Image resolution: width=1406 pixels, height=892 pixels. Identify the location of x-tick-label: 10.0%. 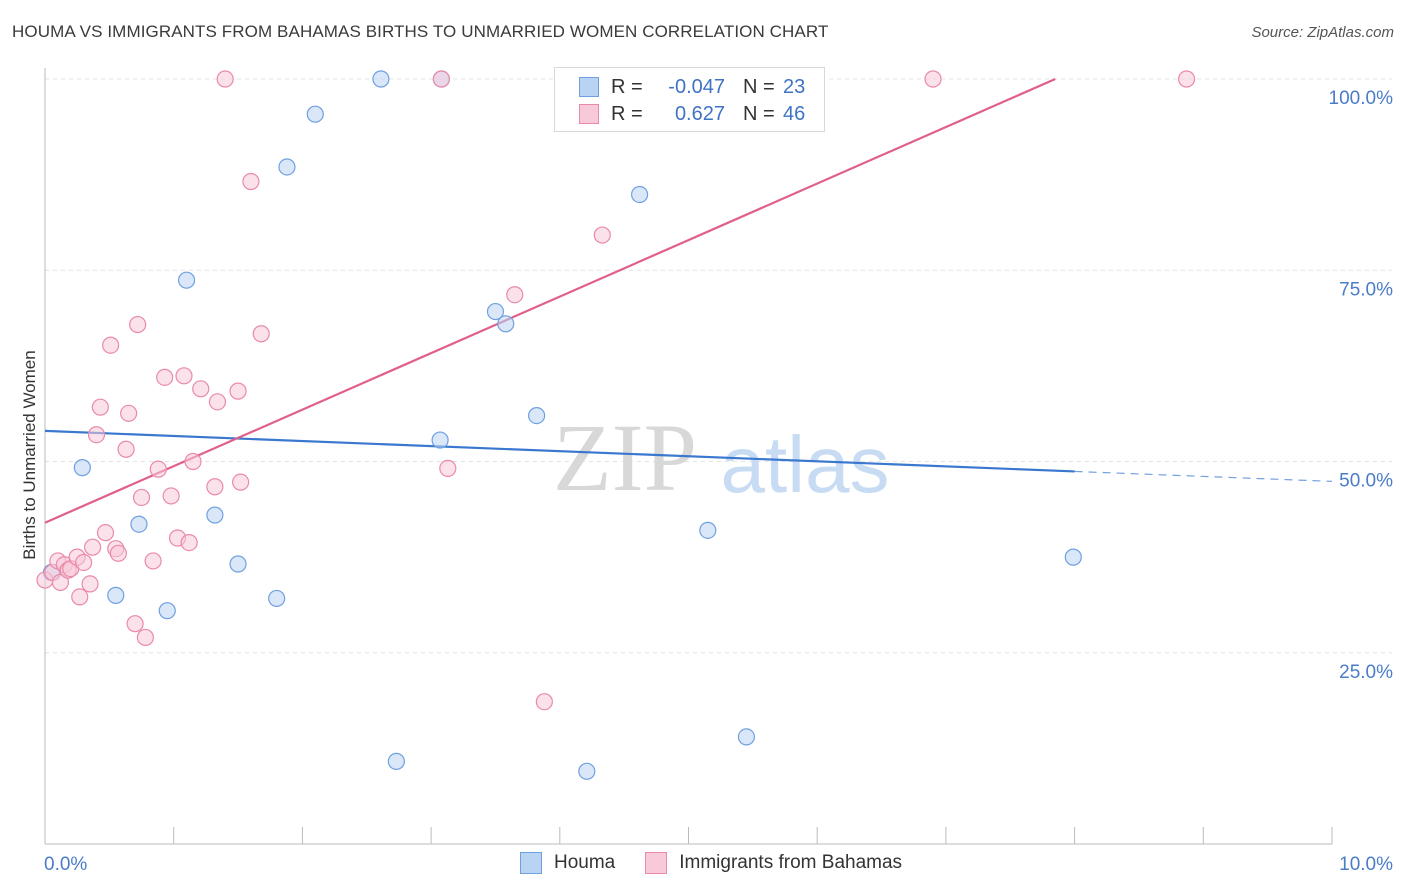
(1366, 864).